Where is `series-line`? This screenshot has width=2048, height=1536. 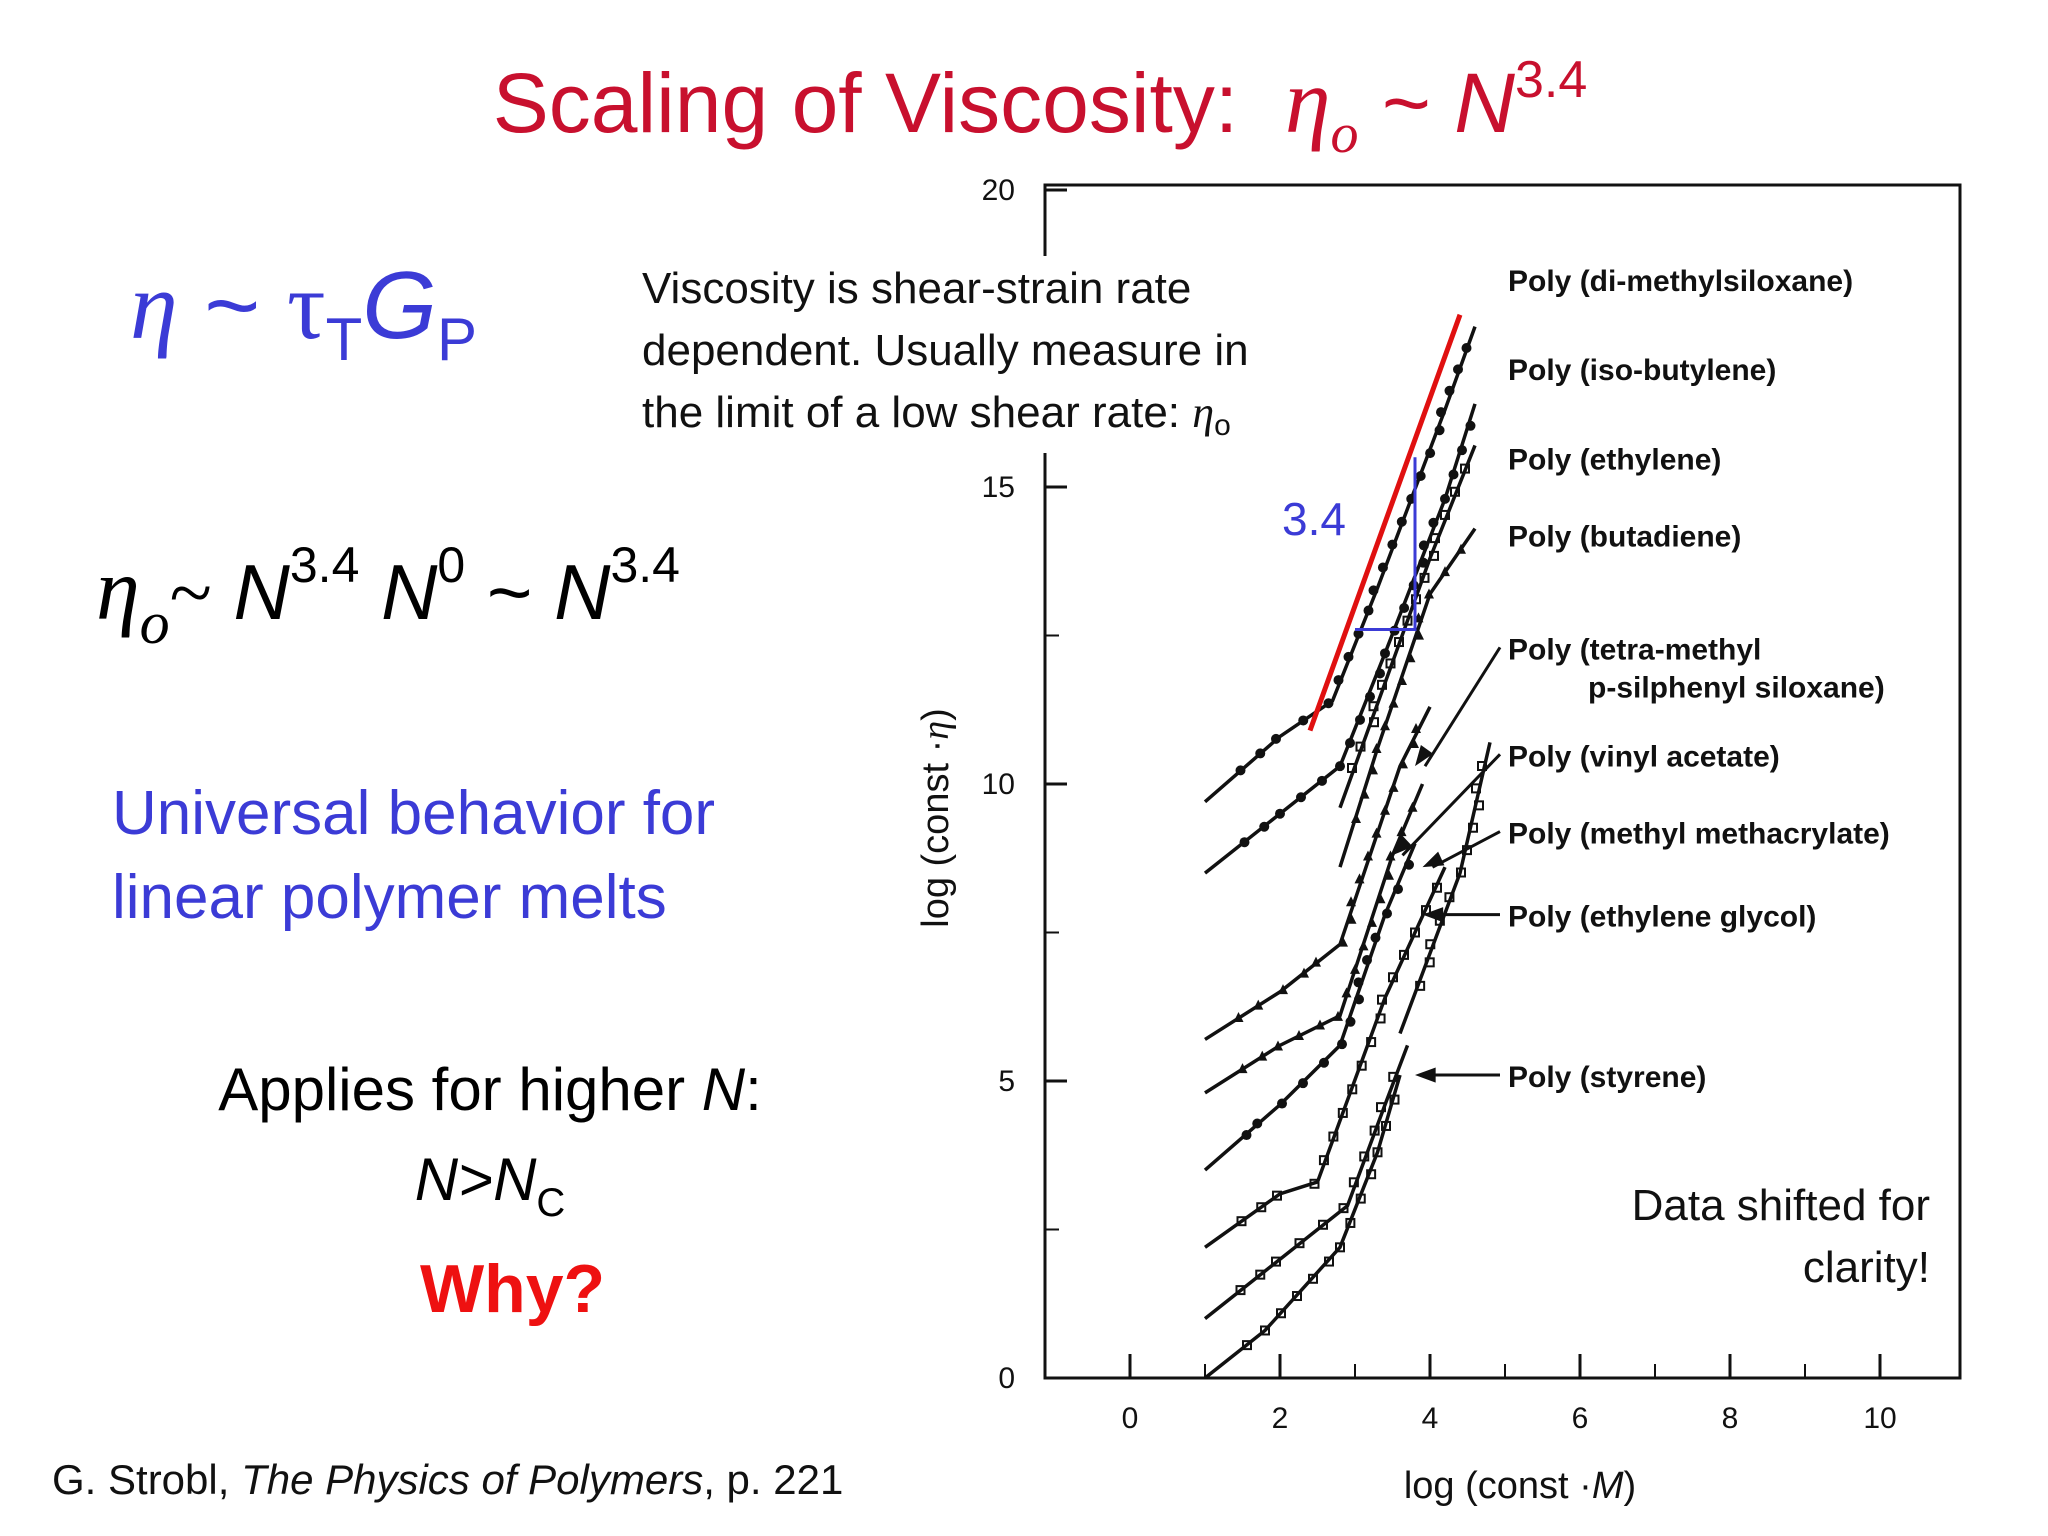
series-line is located at coordinates (1445, 888).